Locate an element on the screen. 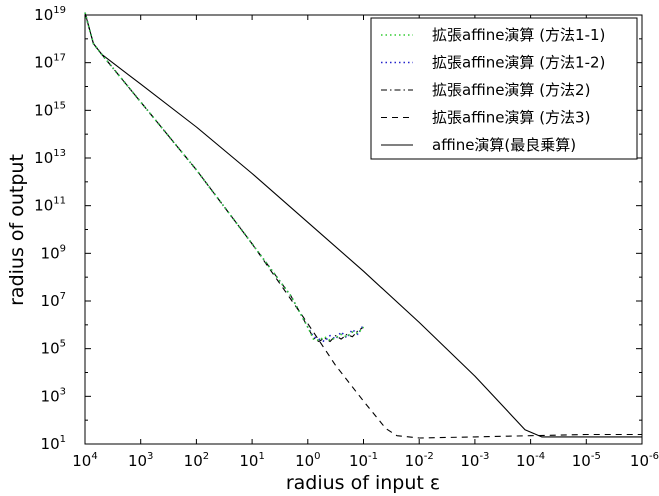  y-tick-label: 10⁷ is located at coordinates (53, 300).